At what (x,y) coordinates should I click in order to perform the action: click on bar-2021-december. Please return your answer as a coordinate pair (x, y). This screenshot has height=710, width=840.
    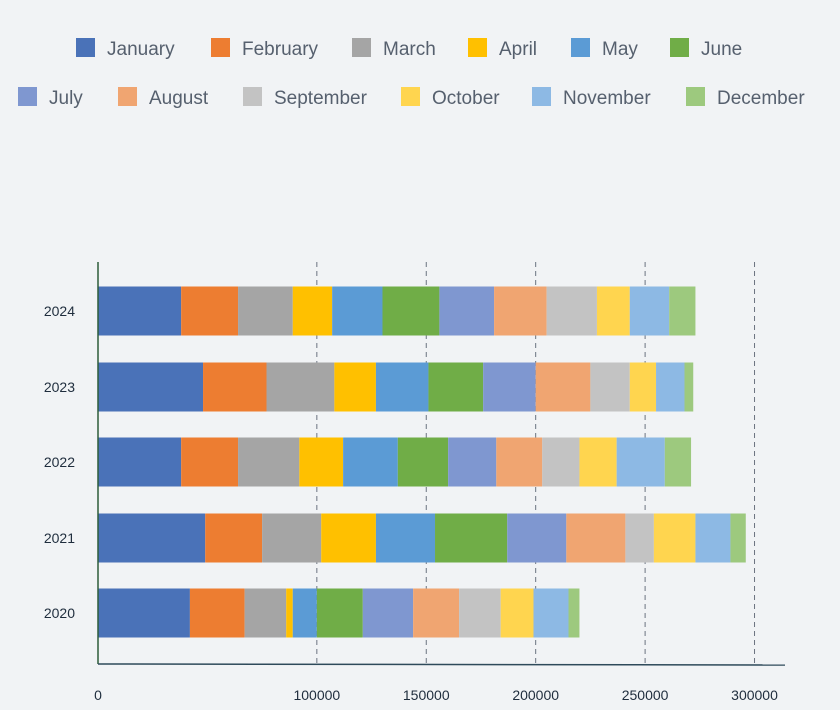
    Looking at the image, I should click on (738, 538).